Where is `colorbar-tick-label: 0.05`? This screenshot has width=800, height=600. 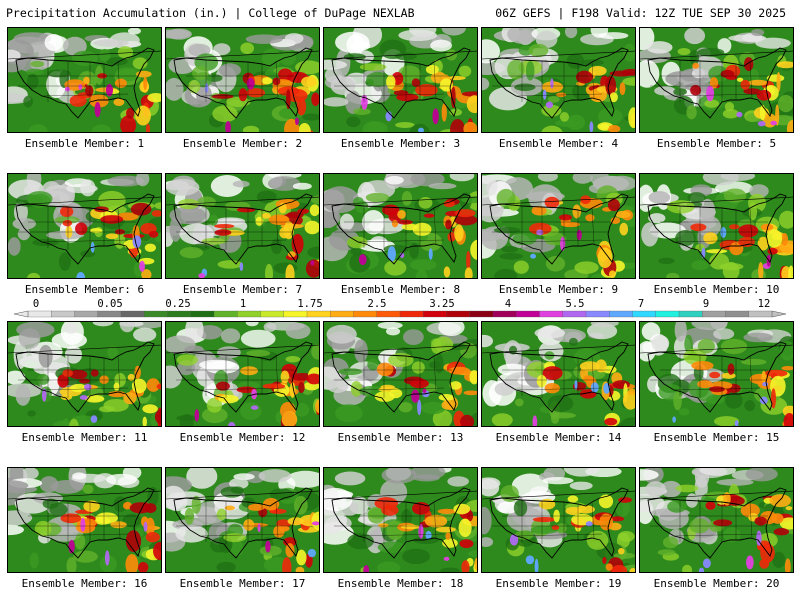
colorbar-tick-label: 0.05 is located at coordinates (110, 304).